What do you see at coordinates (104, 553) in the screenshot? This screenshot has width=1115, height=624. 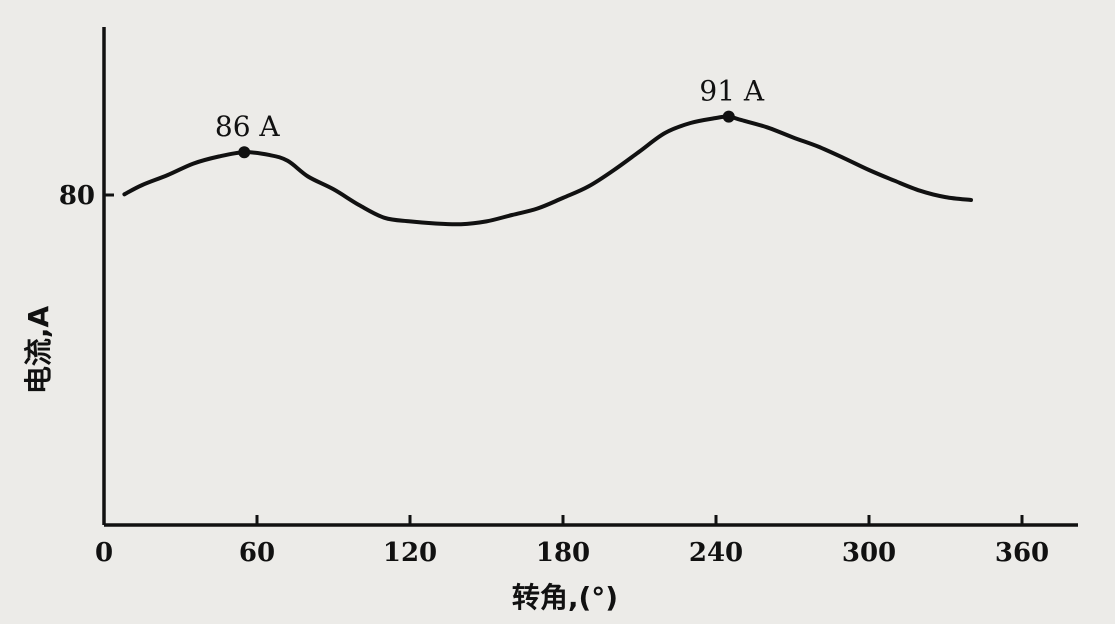 I see `x-tick-label: 0` at bounding box center [104, 553].